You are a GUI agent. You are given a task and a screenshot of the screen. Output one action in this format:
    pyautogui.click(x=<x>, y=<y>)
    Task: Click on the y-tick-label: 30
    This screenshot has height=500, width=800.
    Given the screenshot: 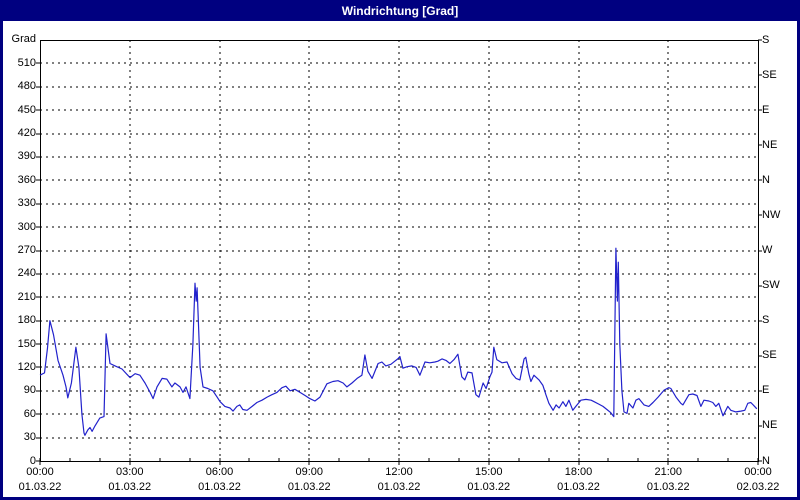 What is the action you would take?
    pyautogui.click(x=29, y=437)
    